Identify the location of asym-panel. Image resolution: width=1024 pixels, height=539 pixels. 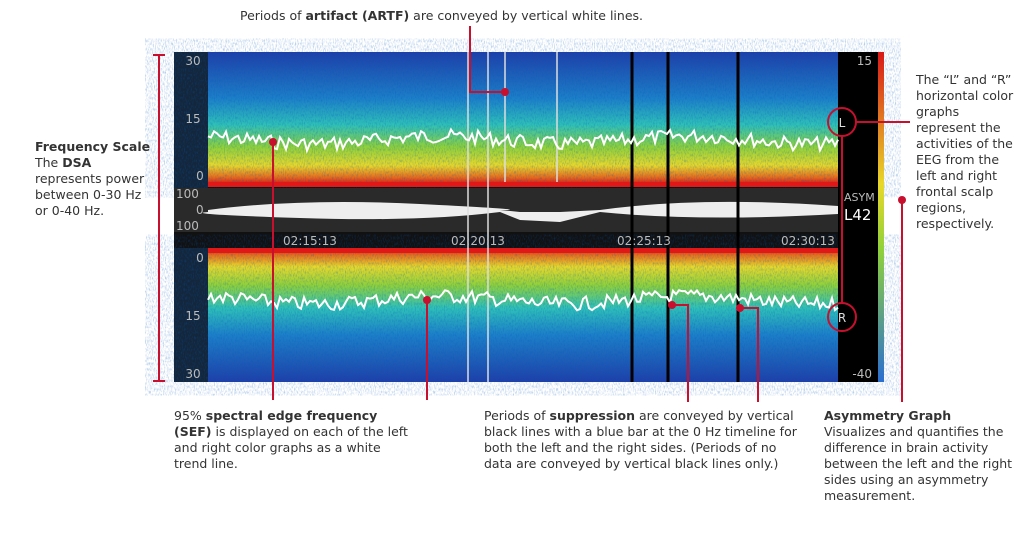
(858, 217).